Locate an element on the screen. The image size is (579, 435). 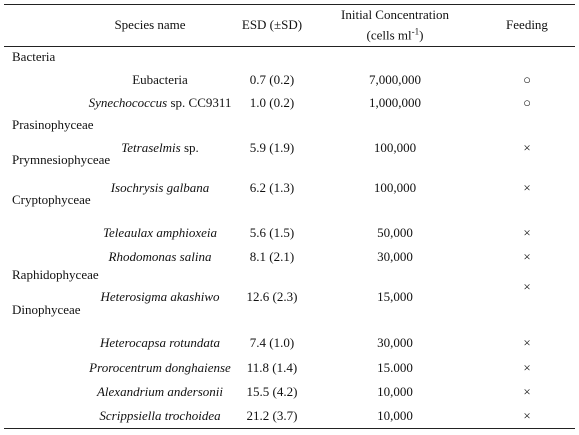
group-label: Dinophyceae is located at coordinates (46, 309).